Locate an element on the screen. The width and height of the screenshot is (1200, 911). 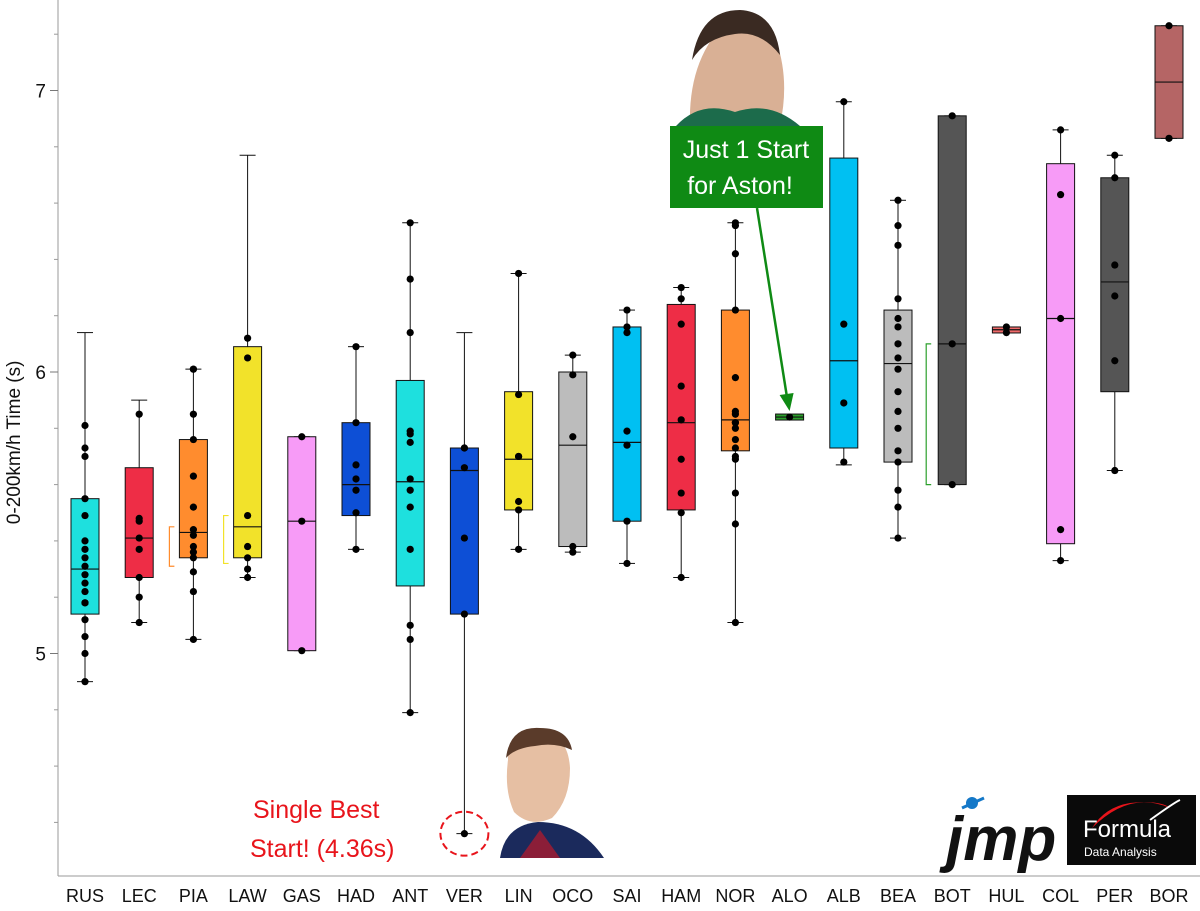
jmp-logo: jmp is located at coordinates (997, 835).